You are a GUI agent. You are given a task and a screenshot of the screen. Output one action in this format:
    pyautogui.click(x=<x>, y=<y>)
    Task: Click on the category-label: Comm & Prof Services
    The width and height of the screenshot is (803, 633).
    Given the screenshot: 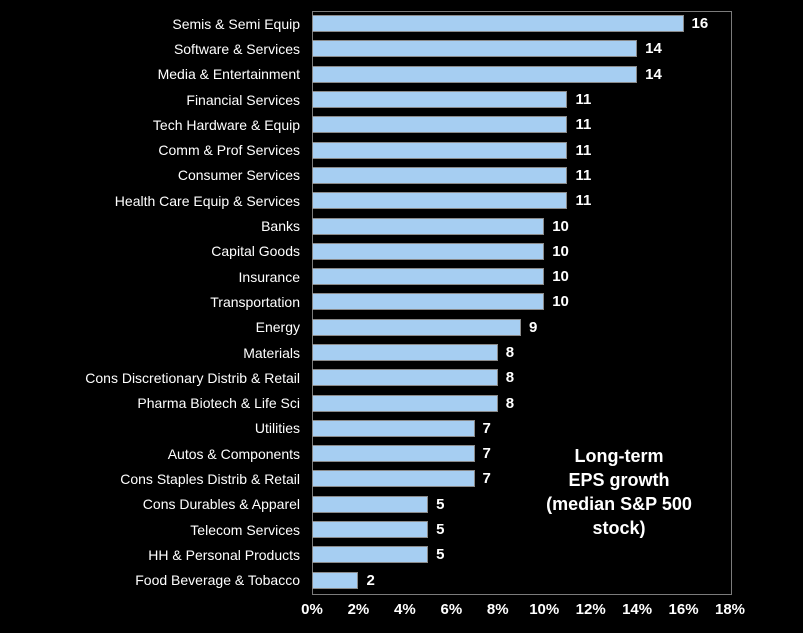 What is the action you would take?
    pyautogui.click(x=229, y=150)
    